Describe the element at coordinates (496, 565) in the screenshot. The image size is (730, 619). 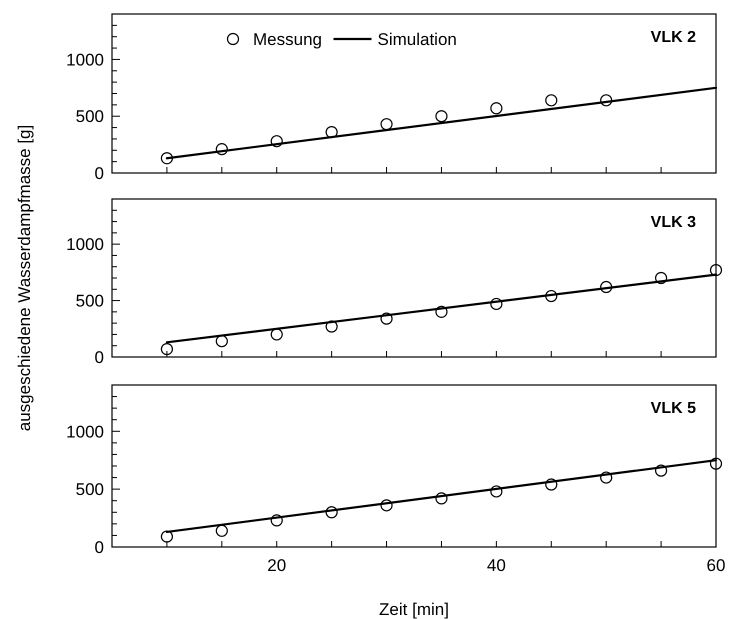
I see `x-tick-label: 40` at that location.